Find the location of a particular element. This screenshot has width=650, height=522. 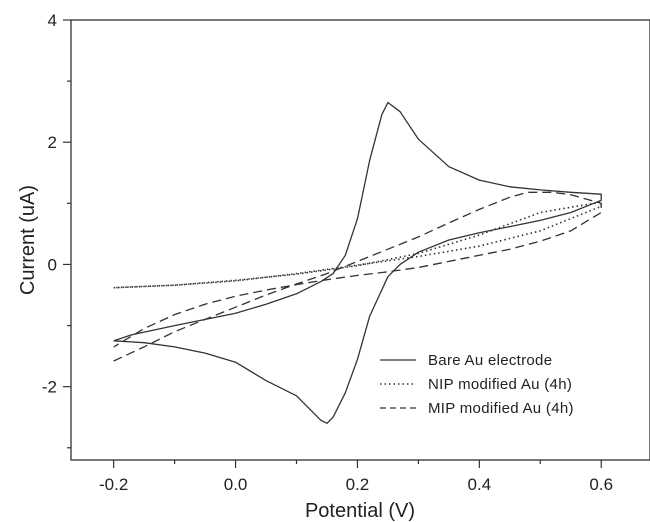

legend-label-2: NIP modified Au (4h) is located at coordinates (500, 384).